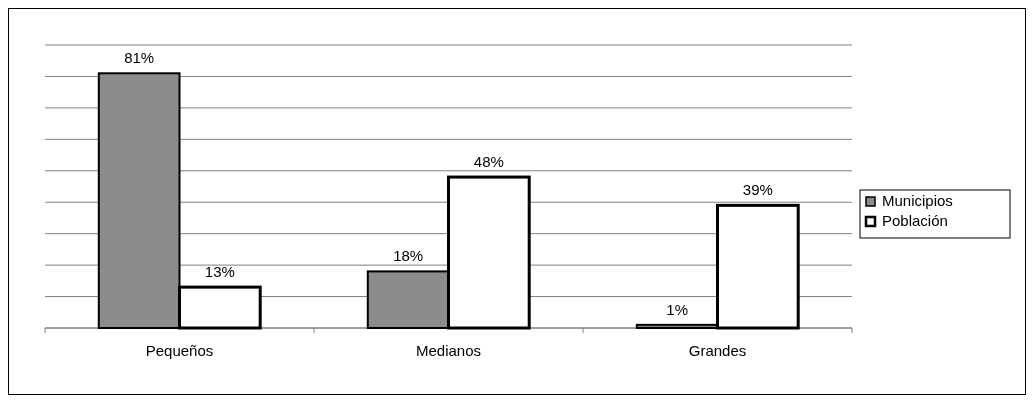 The width and height of the screenshot is (1034, 403). Describe the element at coordinates (717, 350) in the screenshot. I see `x-tick-label: Grandes` at that location.